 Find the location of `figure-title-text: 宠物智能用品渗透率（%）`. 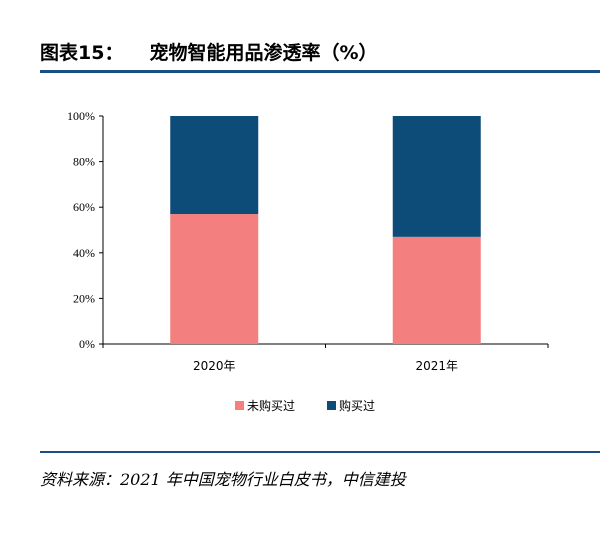

figure-title-text: 宠物智能用品渗透率（%） is located at coordinates (263, 53).